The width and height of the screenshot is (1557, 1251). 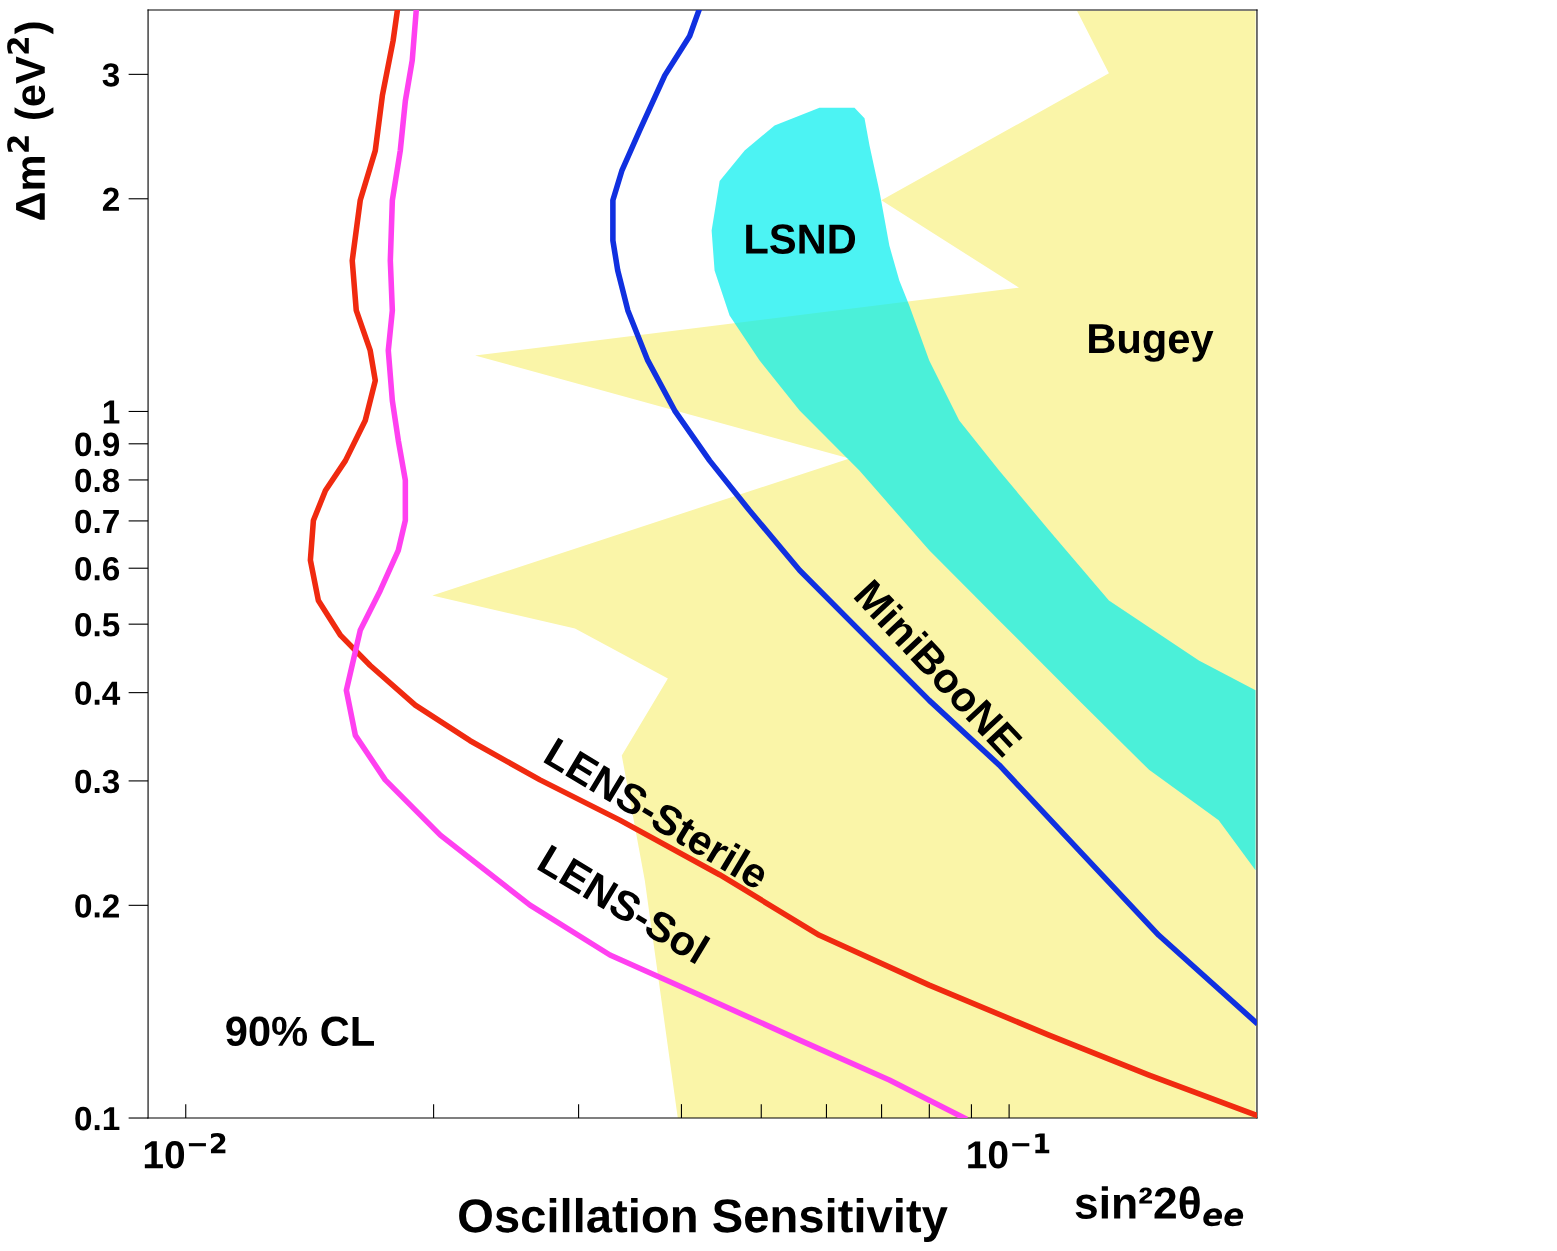 What do you see at coordinates (1151, 343) in the screenshot?
I see `series-label: Bugey` at bounding box center [1151, 343].